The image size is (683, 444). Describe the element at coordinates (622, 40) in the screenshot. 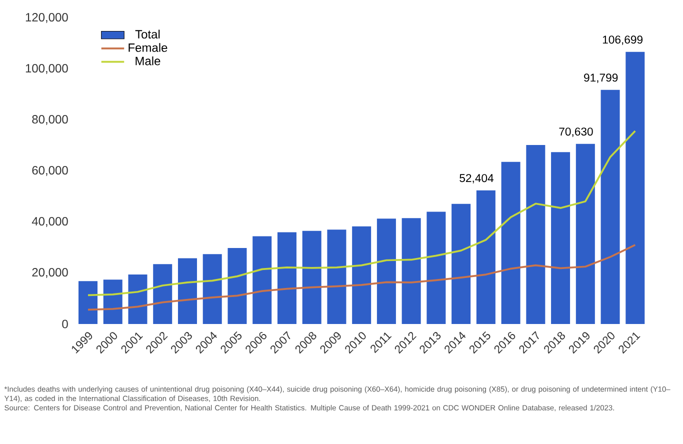

I see `data-label: 106,699` at that location.